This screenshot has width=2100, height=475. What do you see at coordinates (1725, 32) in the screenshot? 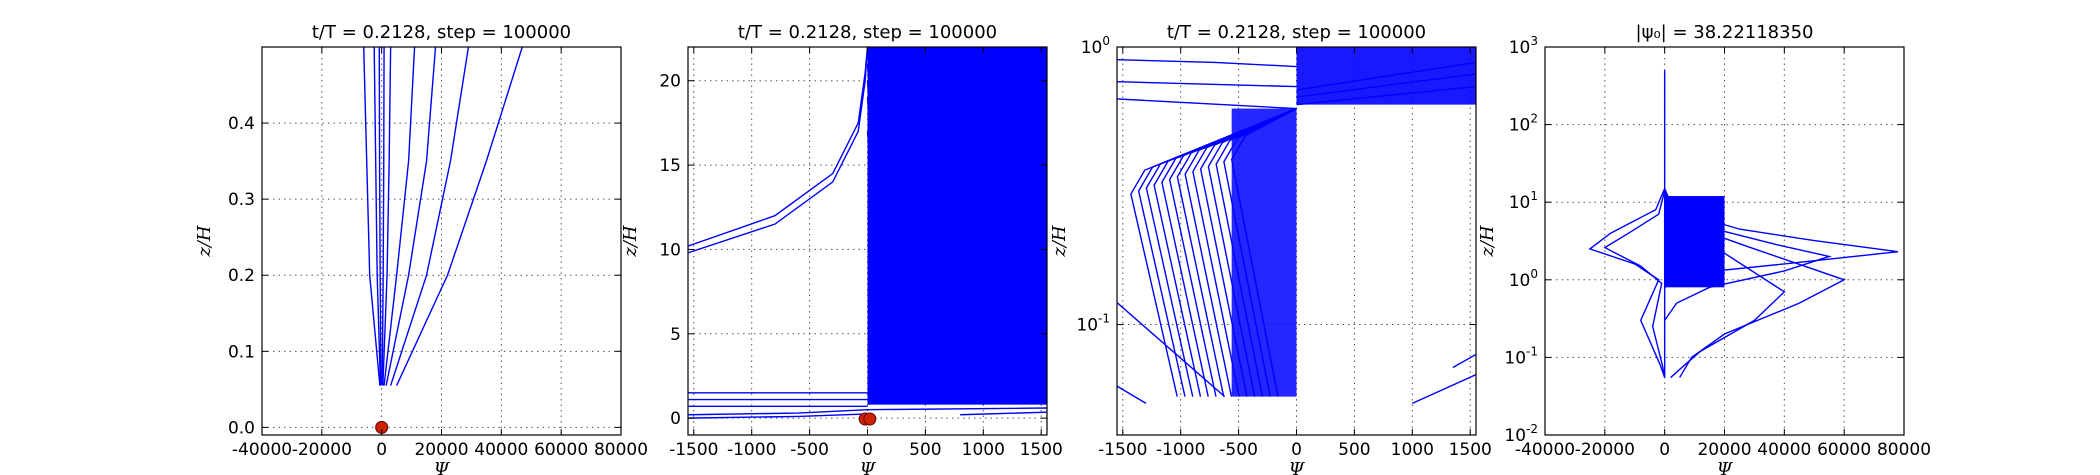
I see `chart-title: |ψ₀| = 38.22118350` at bounding box center [1725, 32].